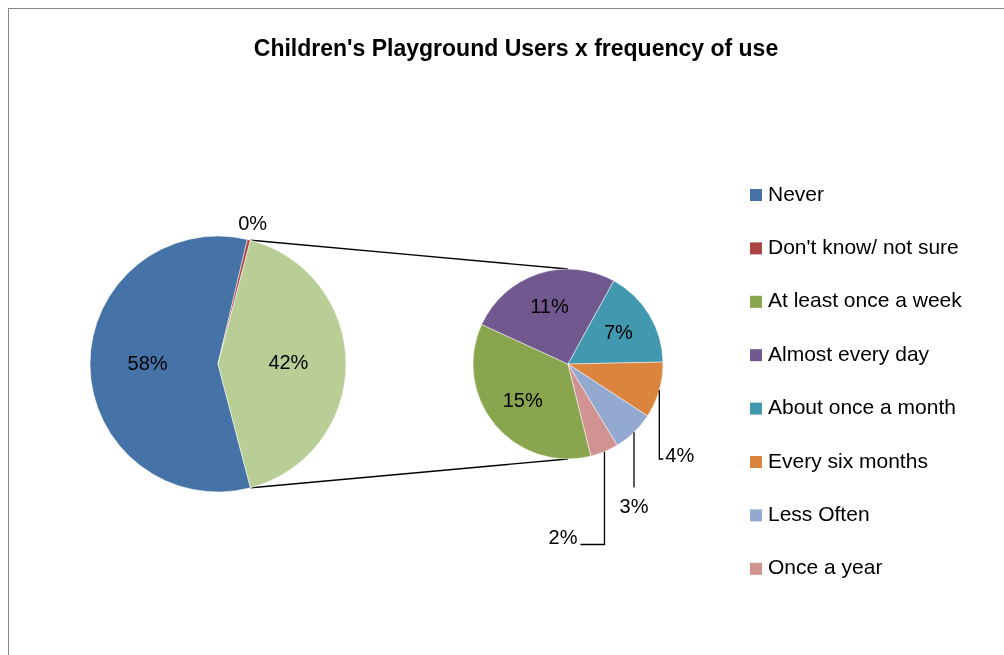  I want to click on legend-label: Almost every day, so click(849, 353).